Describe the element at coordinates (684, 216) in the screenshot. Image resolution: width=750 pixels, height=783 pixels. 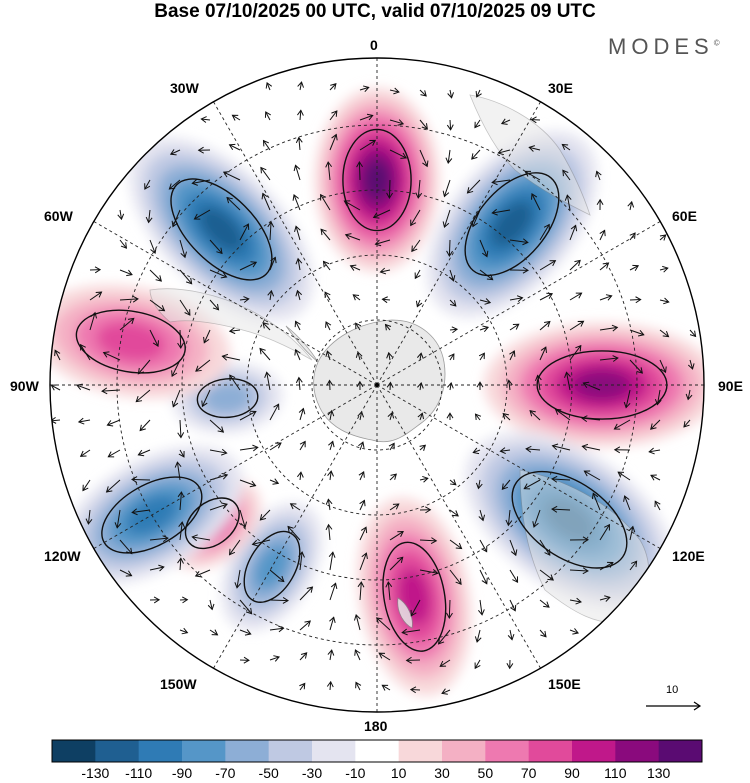
I see `lon-label-60e: 60E` at that location.